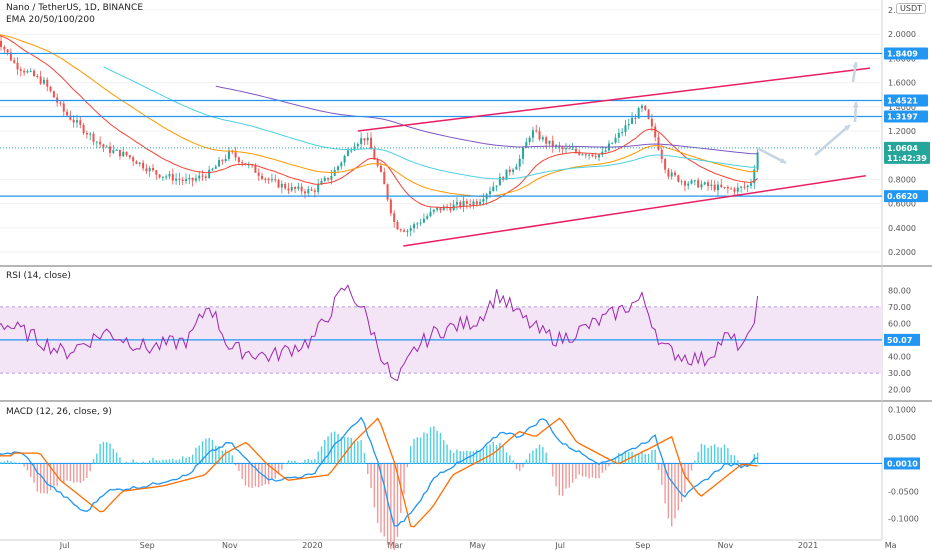 The height and width of the screenshot is (550, 932). Describe the element at coordinates (907, 158) in the screenshot. I see `countdown-label: 11:42:39` at that location.